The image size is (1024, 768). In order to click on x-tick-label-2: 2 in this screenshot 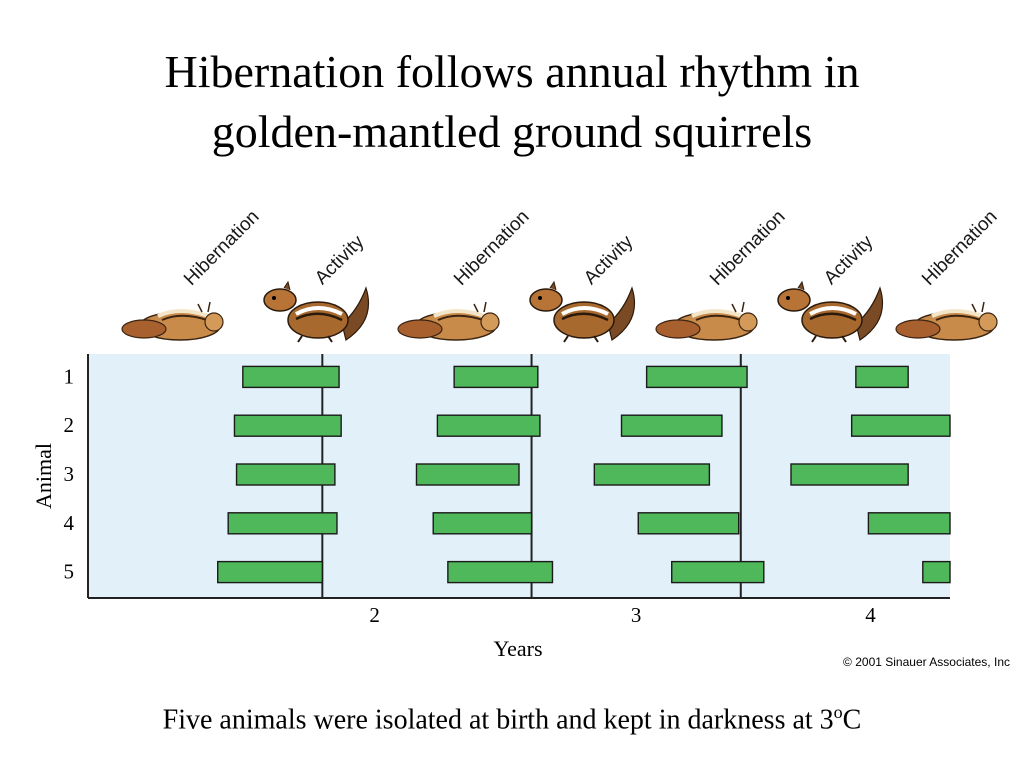, I will do `click(374, 615)`.